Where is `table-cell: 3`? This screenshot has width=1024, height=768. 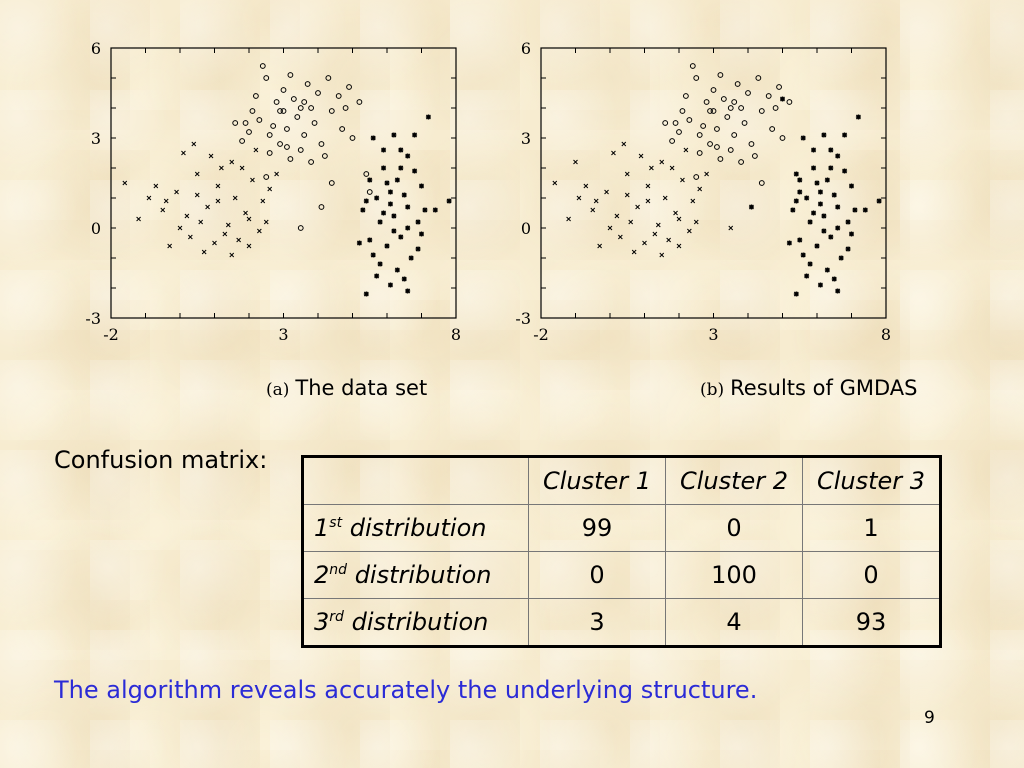
table-cell: 3 is located at coordinates (597, 622).